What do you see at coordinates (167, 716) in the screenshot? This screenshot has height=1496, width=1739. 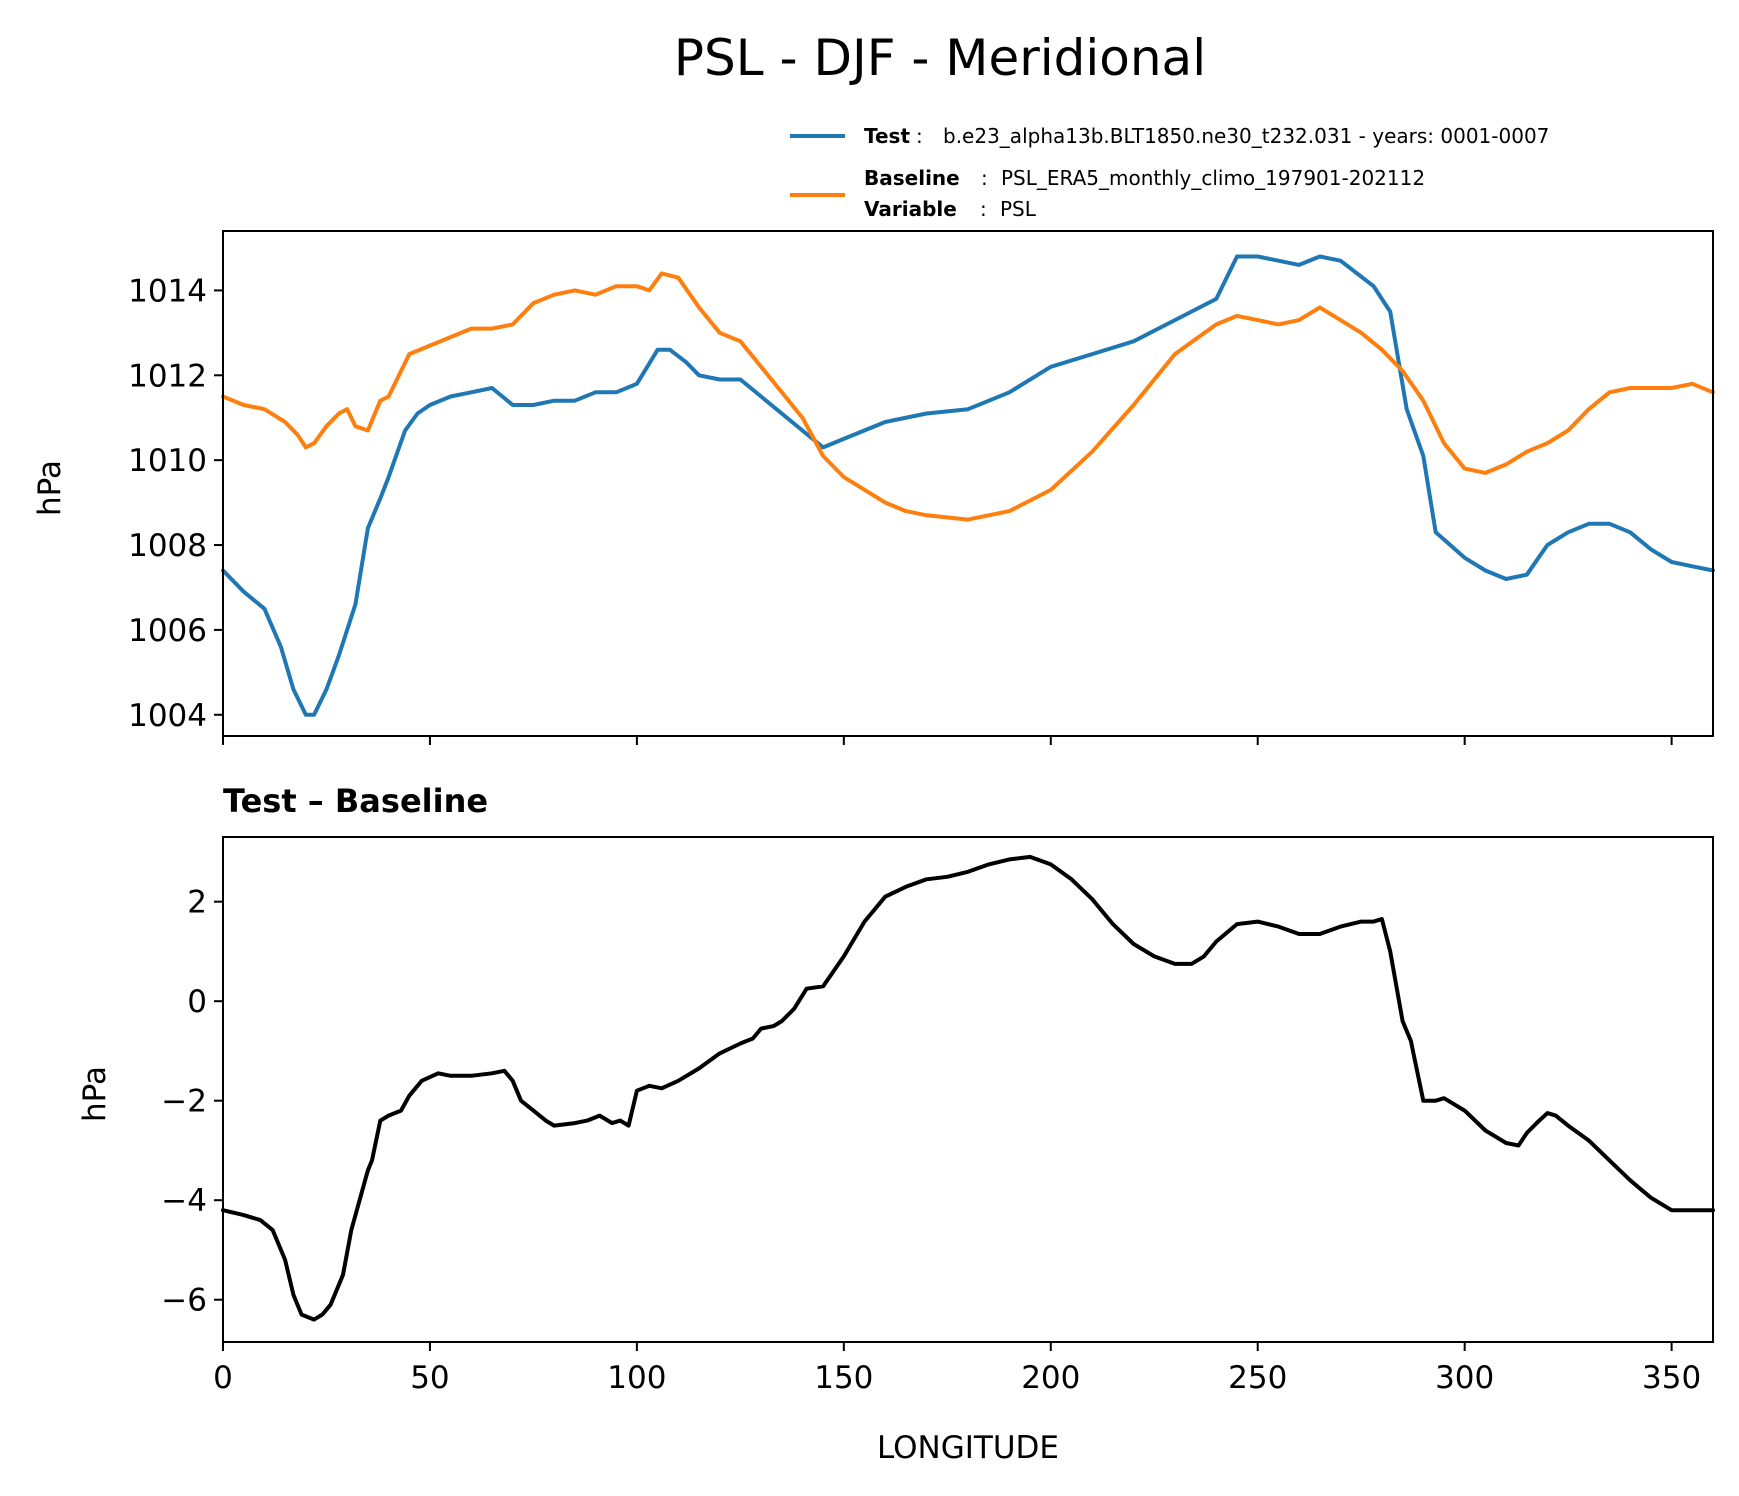 I see `top-ytick-label: 1004` at bounding box center [167, 716].